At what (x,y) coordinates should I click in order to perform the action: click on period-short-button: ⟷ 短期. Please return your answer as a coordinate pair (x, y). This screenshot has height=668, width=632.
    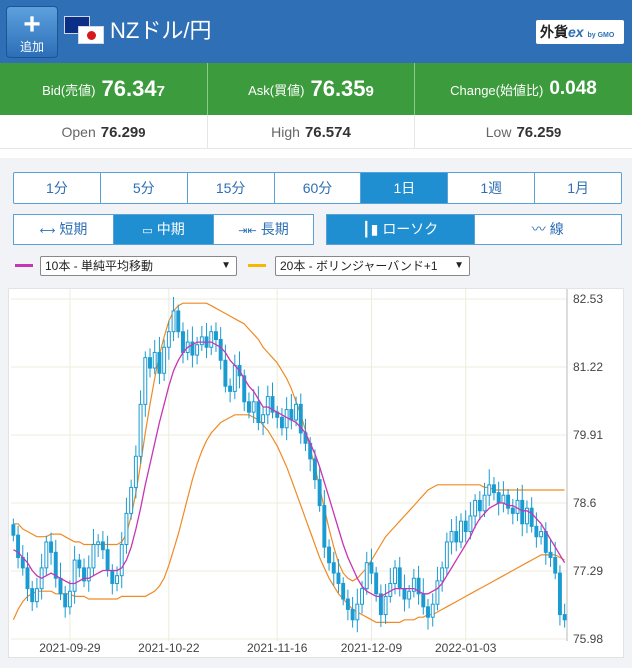
    Looking at the image, I should click on (64, 229).